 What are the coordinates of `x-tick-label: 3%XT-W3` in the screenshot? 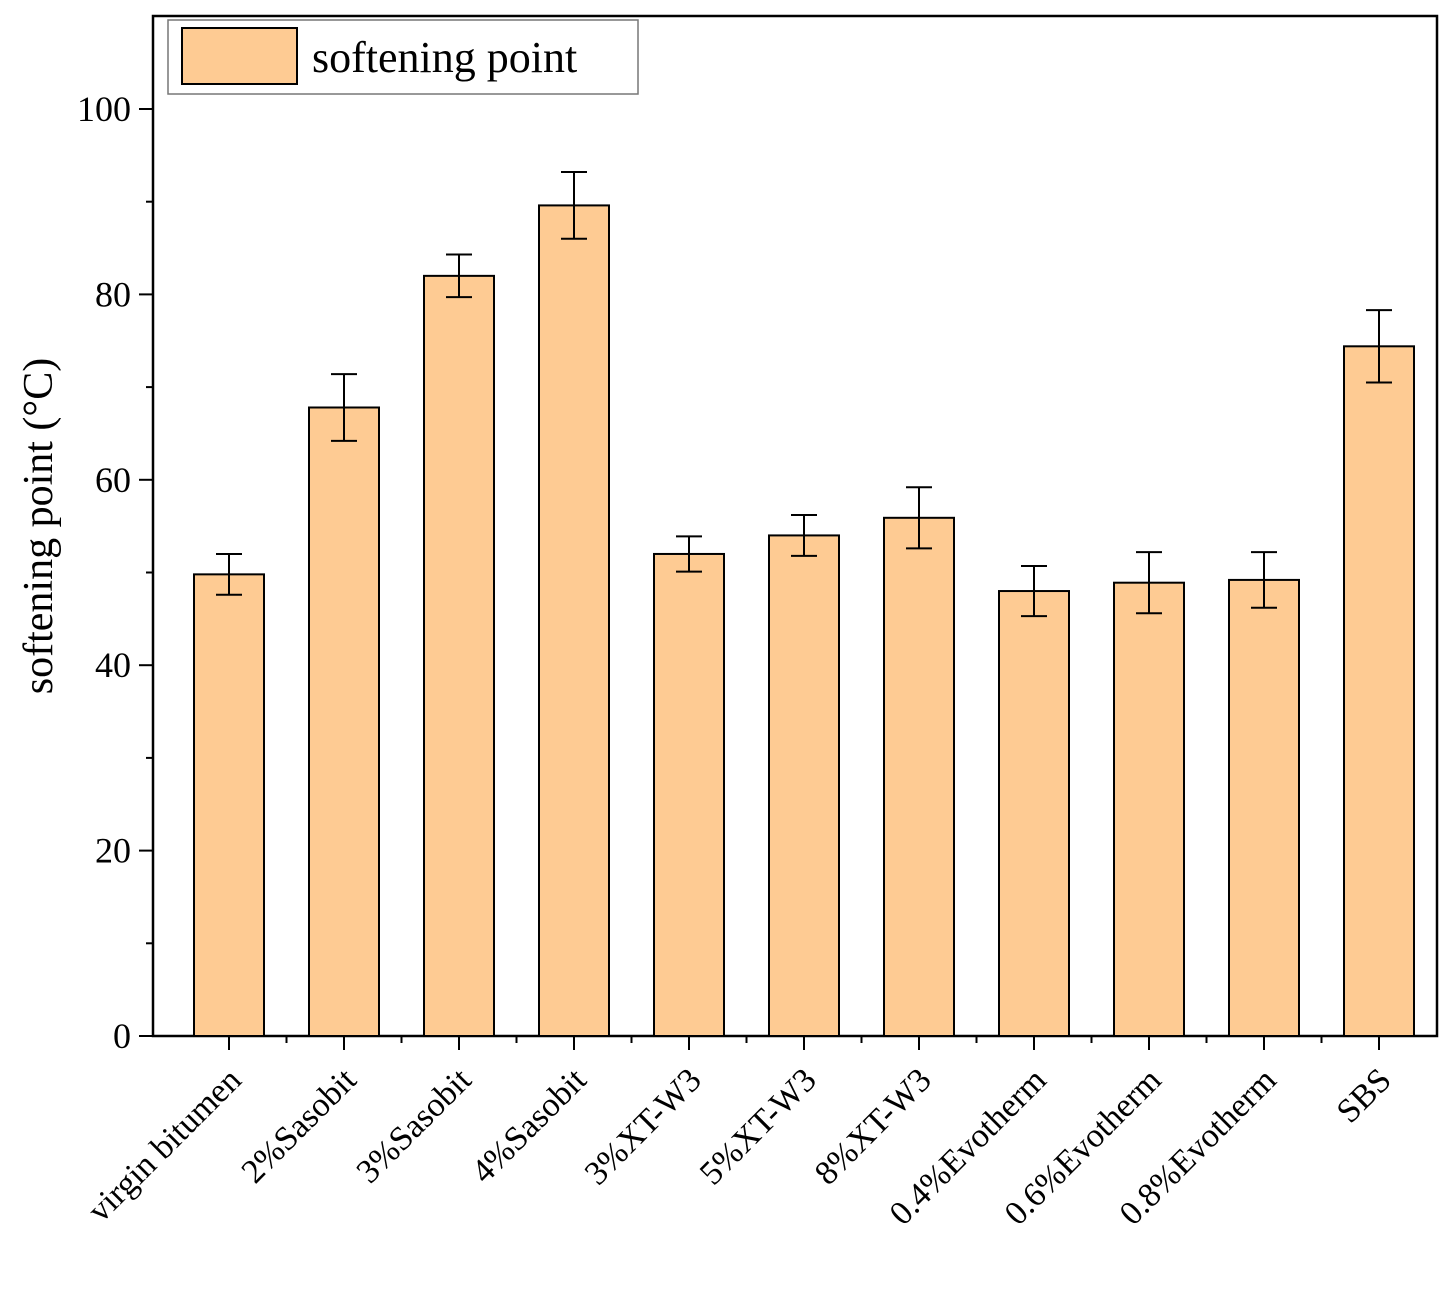 It's located at (643, 1126).